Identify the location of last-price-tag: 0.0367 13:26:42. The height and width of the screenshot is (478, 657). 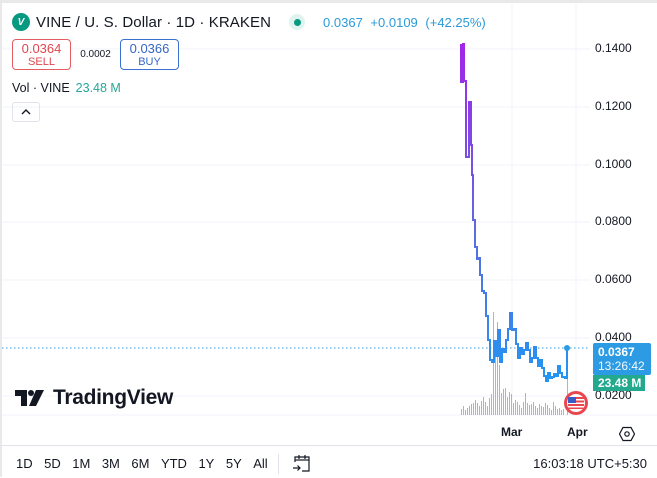
(622, 359).